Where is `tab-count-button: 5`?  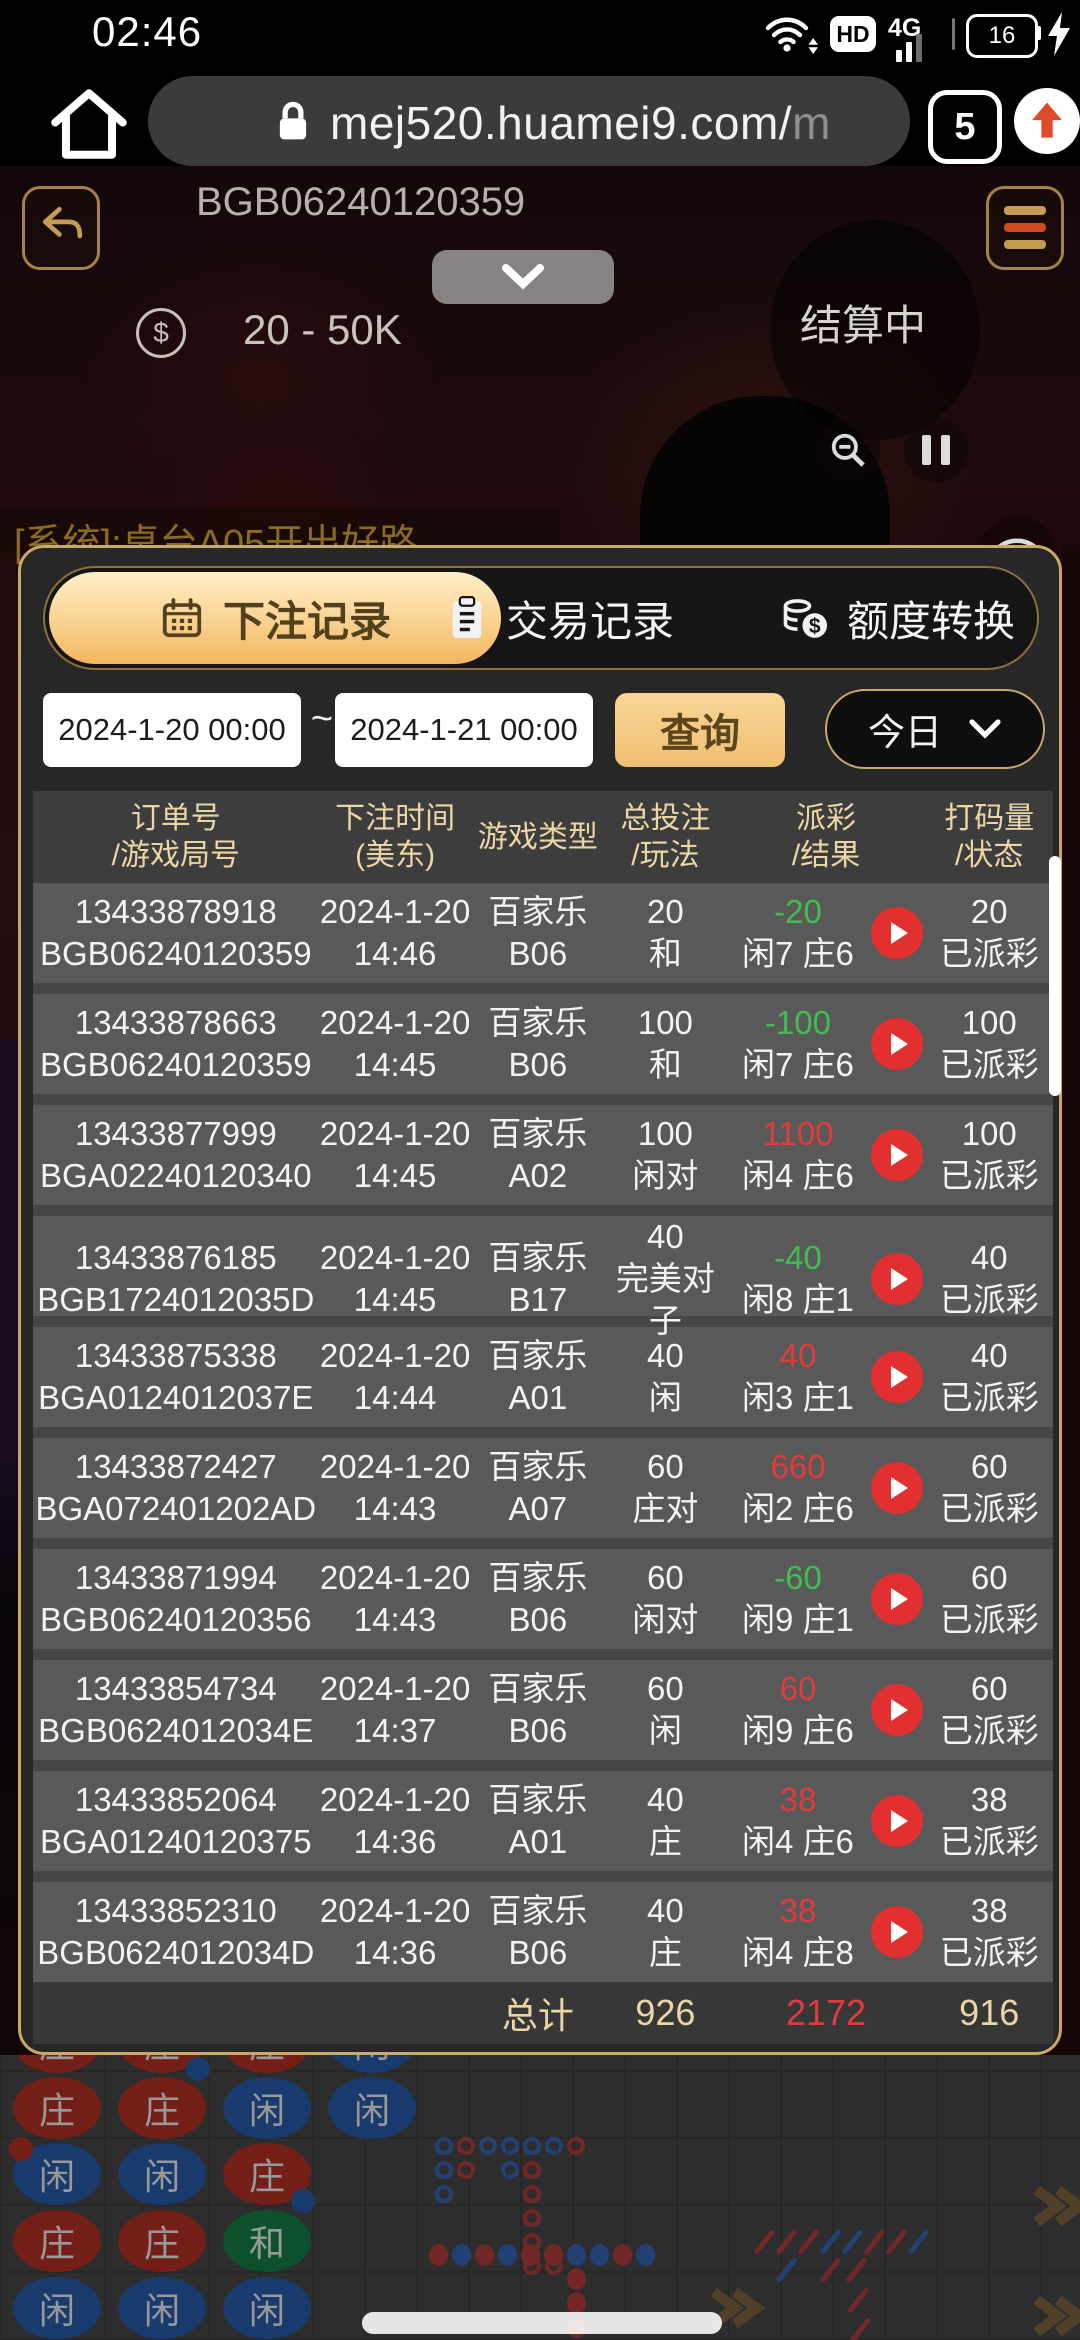 tab-count-button: 5 is located at coordinates (965, 127).